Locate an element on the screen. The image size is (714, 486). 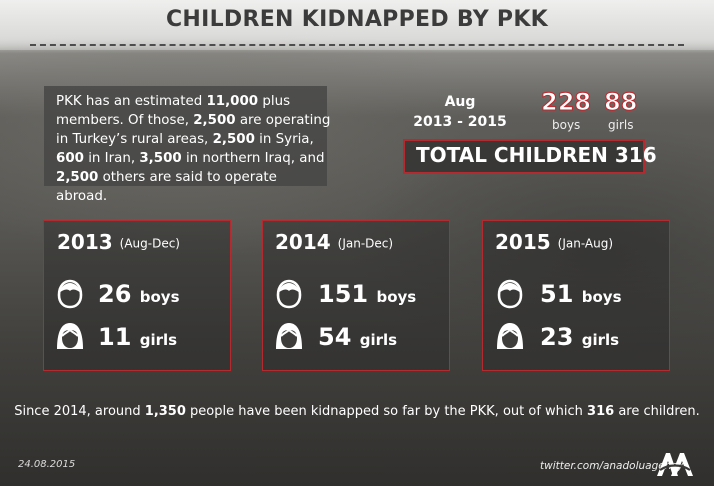
year-range-2013: (Aug-Dec) is located at coordinates (149, 243).